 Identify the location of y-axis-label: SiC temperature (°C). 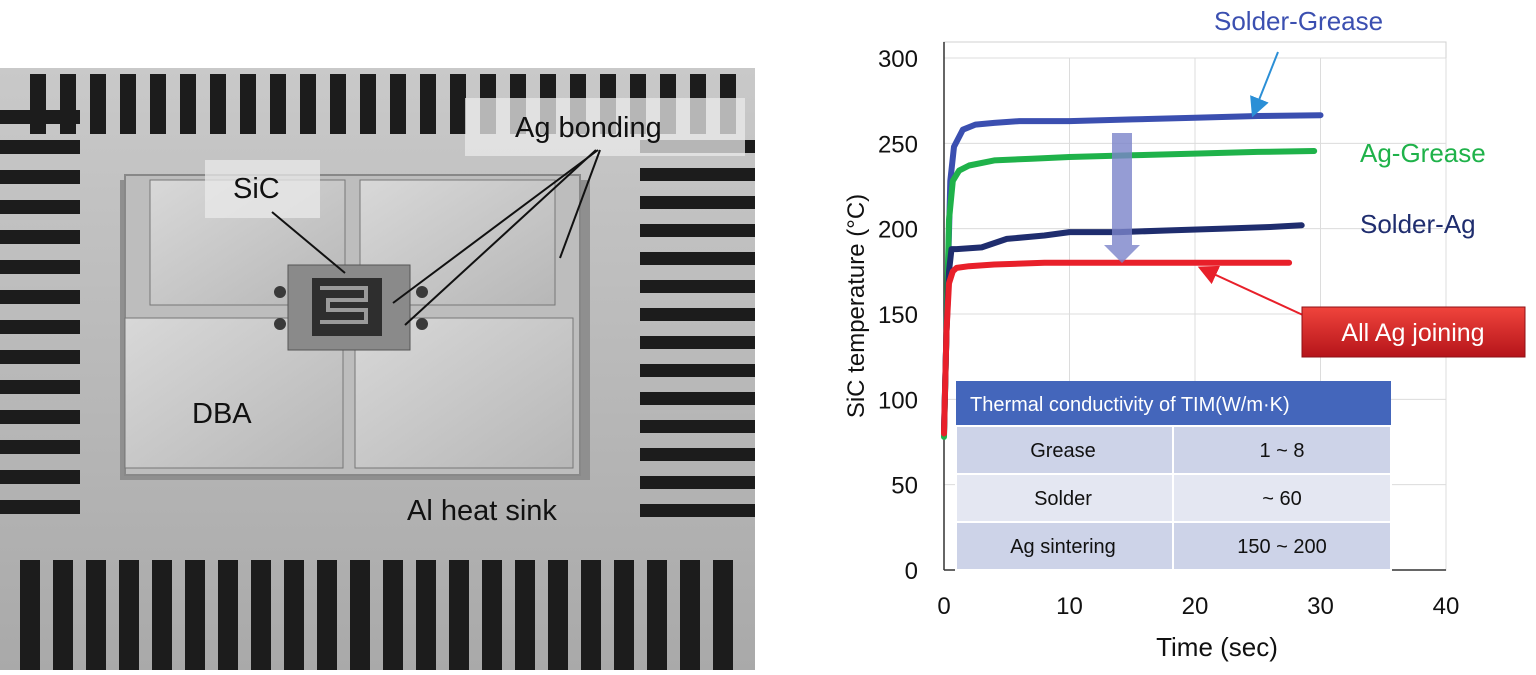
(856, 306).